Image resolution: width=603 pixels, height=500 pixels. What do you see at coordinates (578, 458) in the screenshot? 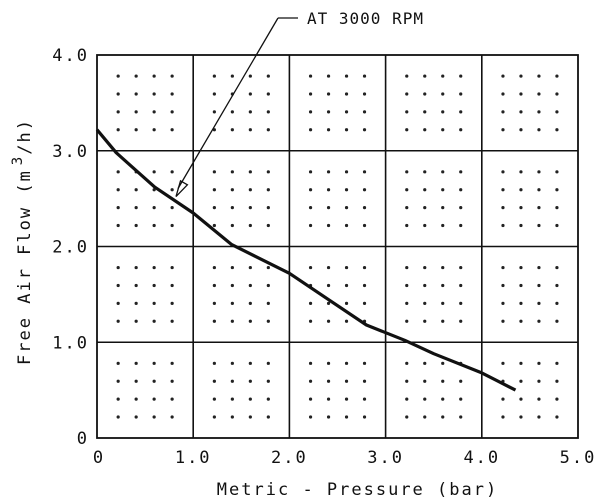
I see `x-tick-label: 5.0` at bounding box center [578, 458].